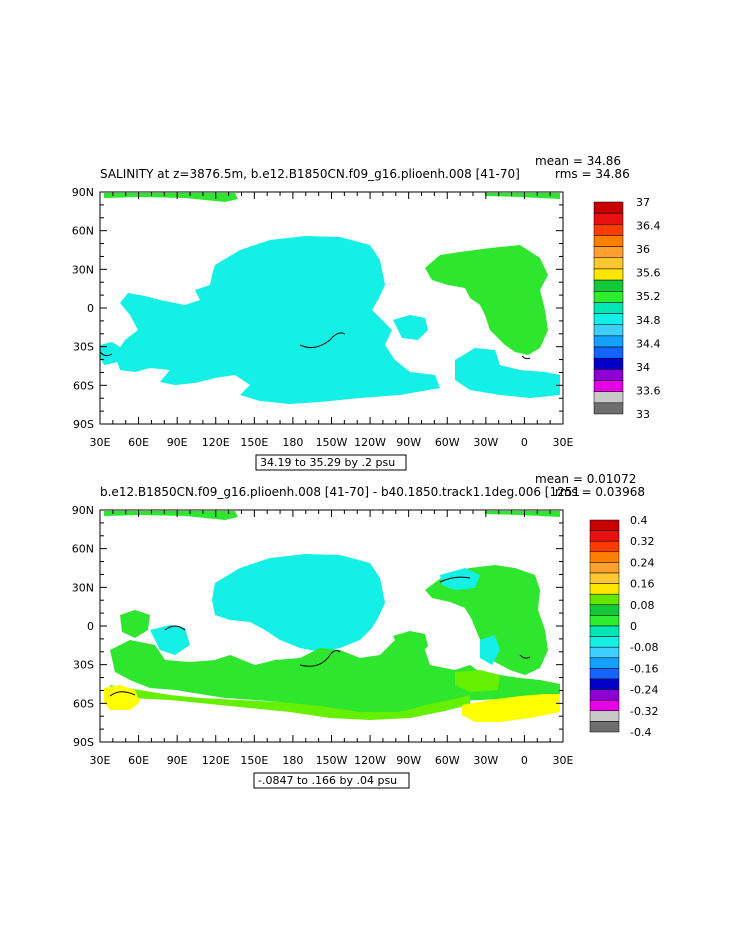  What do you see at coordinates (327, 462) in the screenshot?
I see `panel1-contour-info: 34.19 to 35.29 by .2 psu` at bounding box center [327, 462].